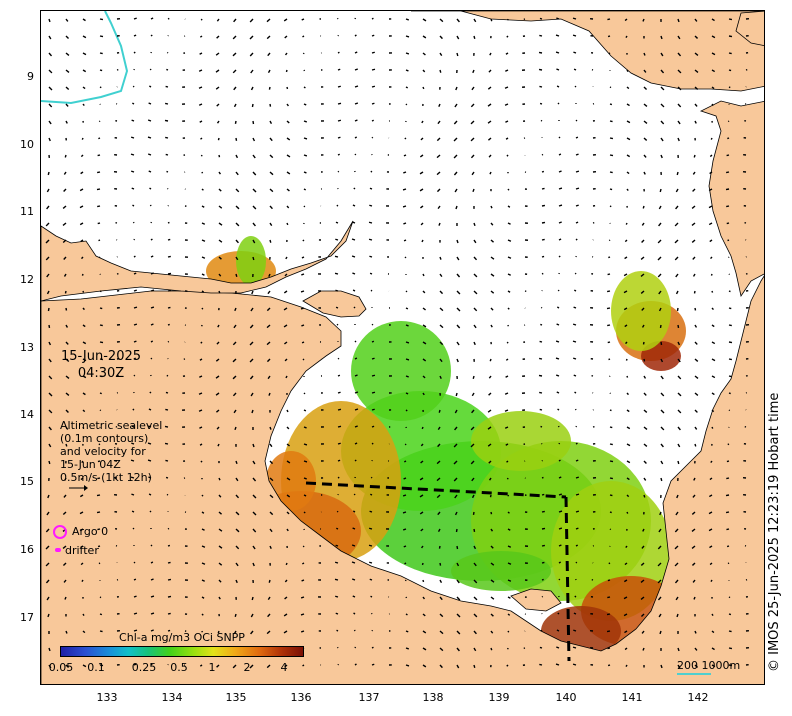 Image resolution: width=792 pixels, height=716 pixels. Describe the element at coordinates (694, 674) in the screenshot. I see `scale-bar` at that location.